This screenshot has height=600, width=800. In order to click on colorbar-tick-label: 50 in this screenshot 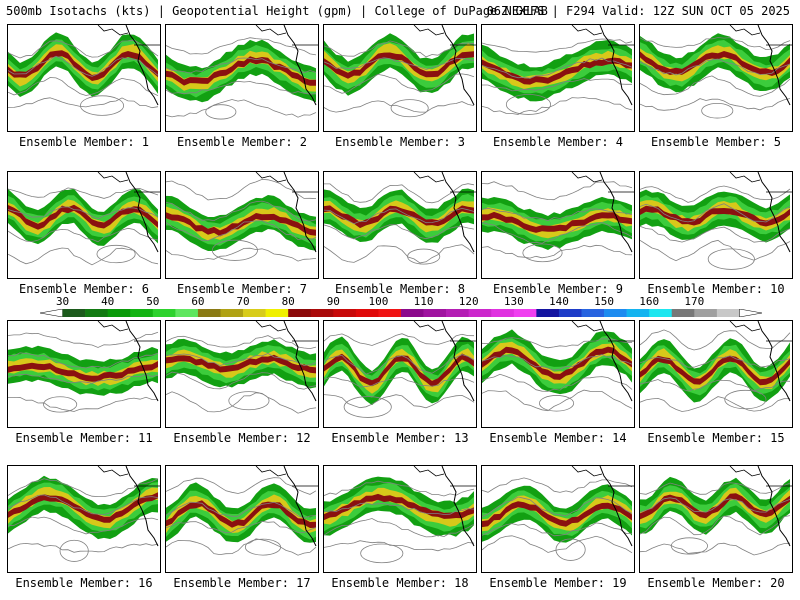, I will do `click(153, 301)`.